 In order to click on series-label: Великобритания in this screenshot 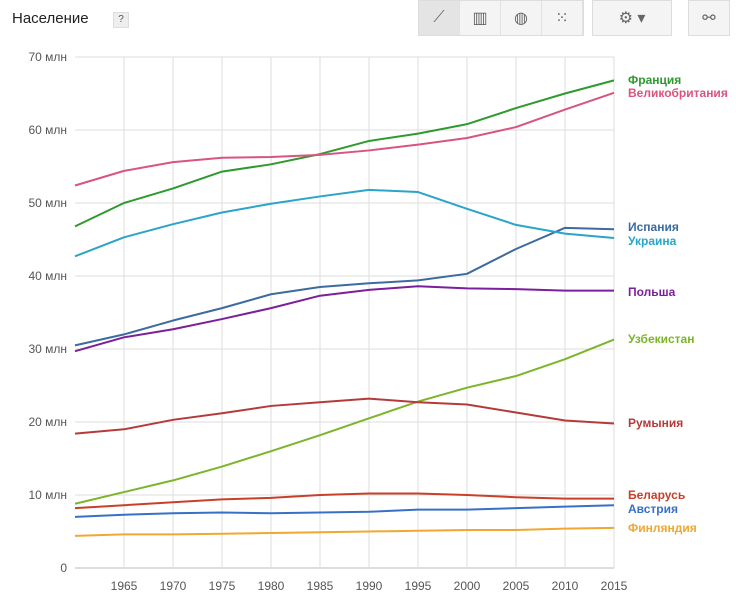, I will do `click(678, 93)`.